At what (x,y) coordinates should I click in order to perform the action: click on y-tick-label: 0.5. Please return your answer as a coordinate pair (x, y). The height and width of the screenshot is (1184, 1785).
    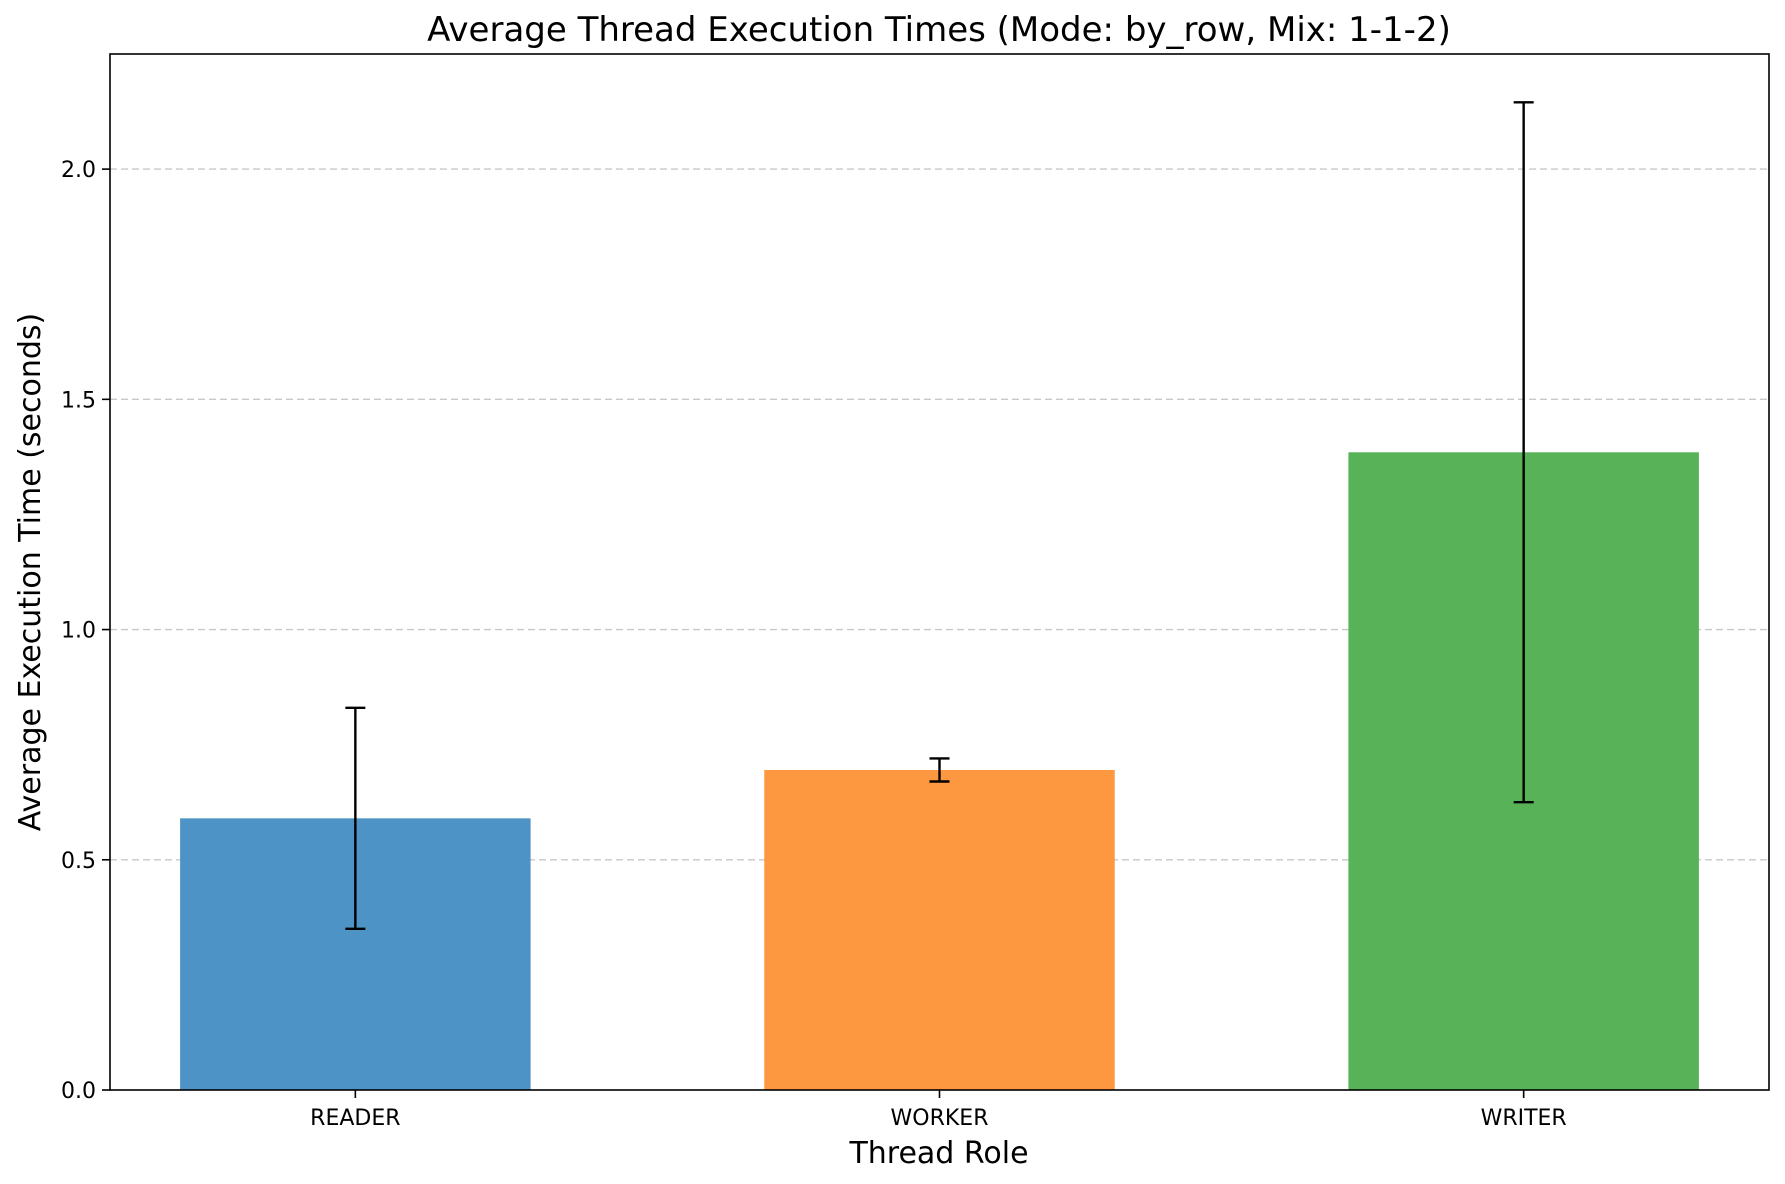
    Looking at the image, I should click on (78, 861).